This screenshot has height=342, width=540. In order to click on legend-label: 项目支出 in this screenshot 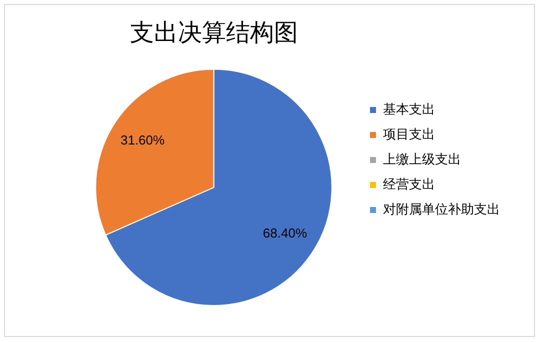, I will do `click(409, 134)`.